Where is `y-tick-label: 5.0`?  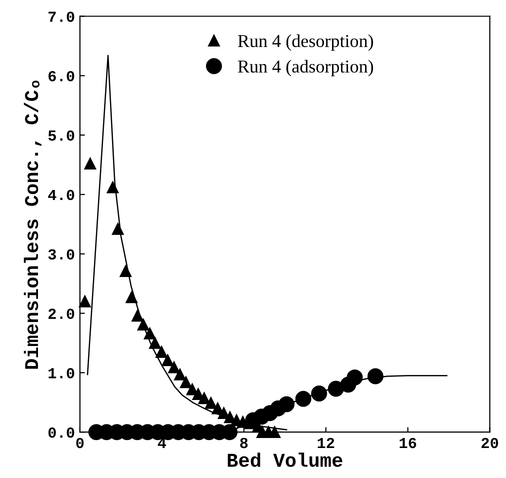 y-tick-label: 5.0 is located at coordinates (61, 135).